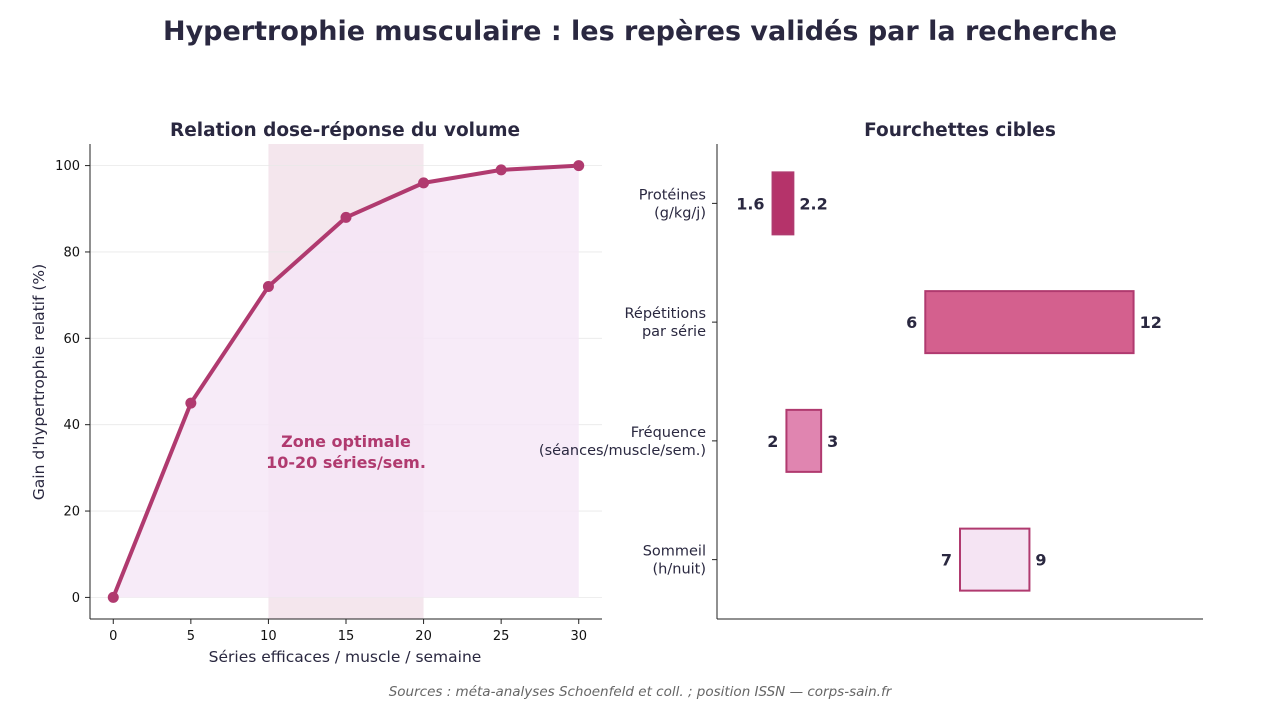 The width and height of the screenshot is (1280, 720). I want to click on x-tick-label: 0, so click(113, 636).